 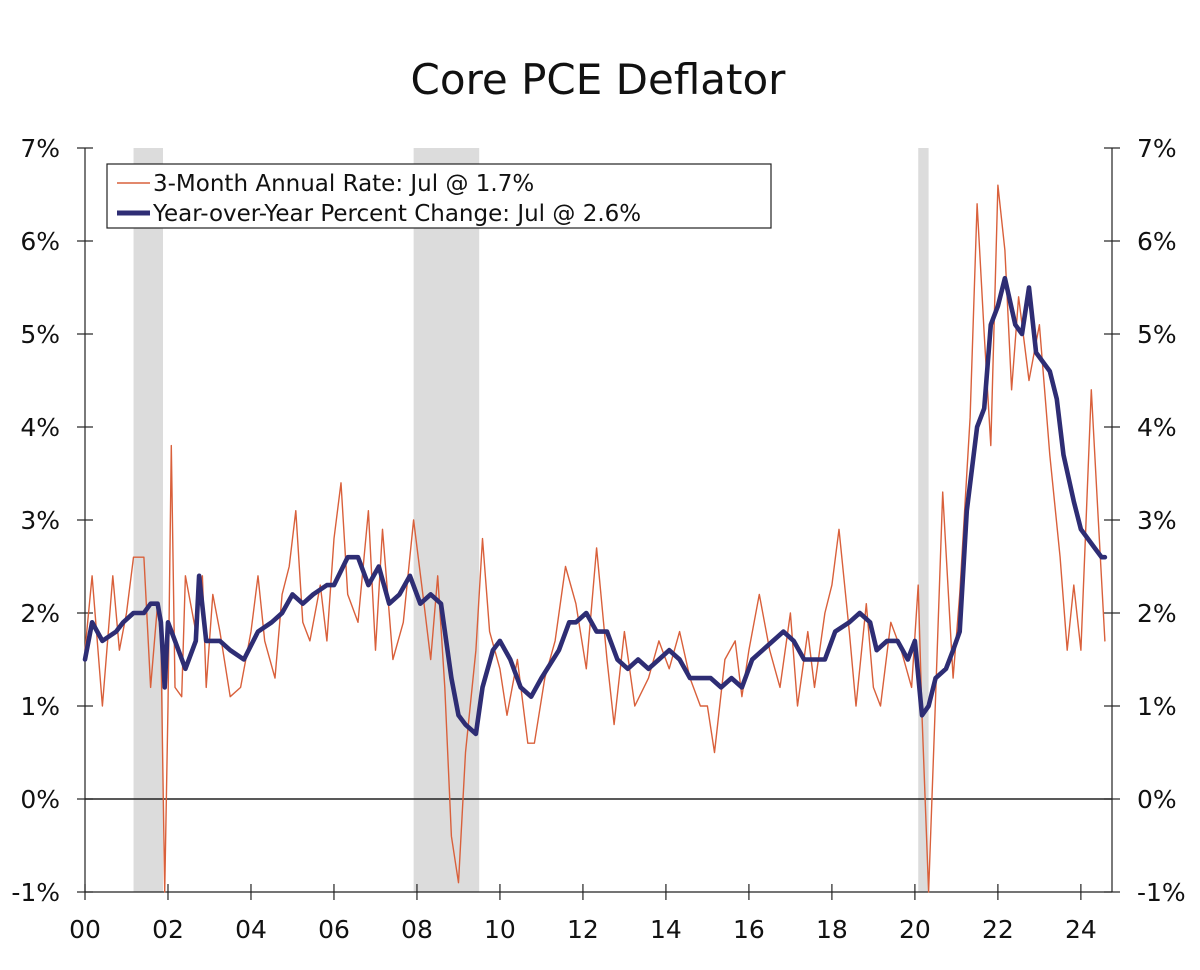 I want to click on y-tick-label-right-5: 4%, so click(x=1157, y=427).